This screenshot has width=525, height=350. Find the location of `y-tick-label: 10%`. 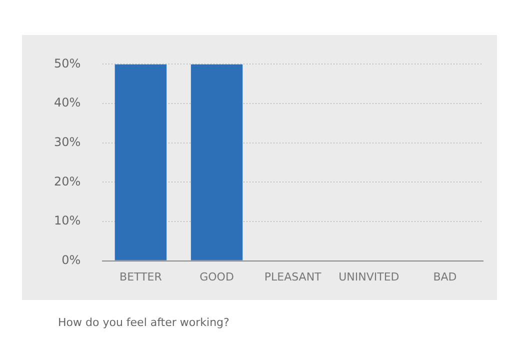

y-tick-label: 10% is located at coordinates (67, 221).